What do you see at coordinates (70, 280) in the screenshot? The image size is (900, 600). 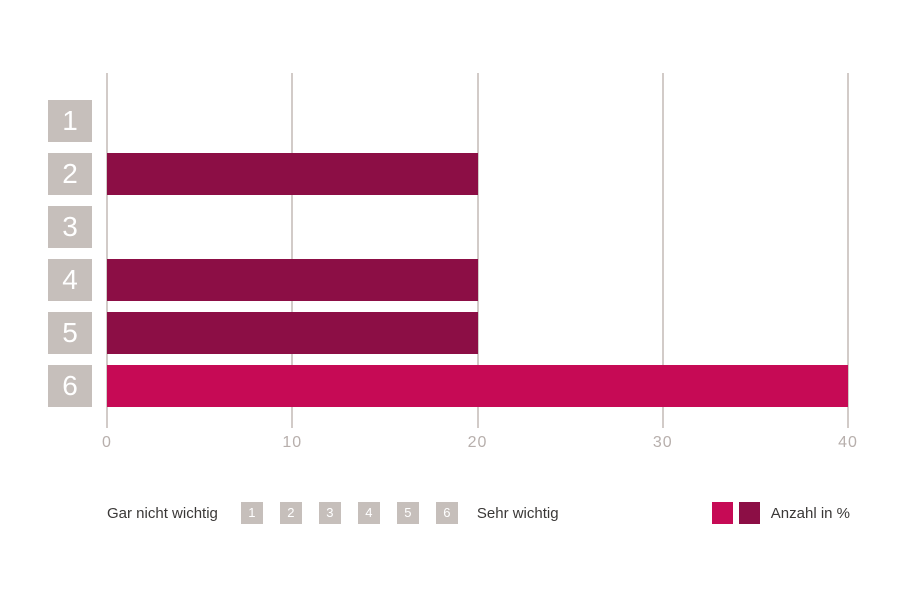 I see `category-label-4: 4` at bounding box center [70, 280].